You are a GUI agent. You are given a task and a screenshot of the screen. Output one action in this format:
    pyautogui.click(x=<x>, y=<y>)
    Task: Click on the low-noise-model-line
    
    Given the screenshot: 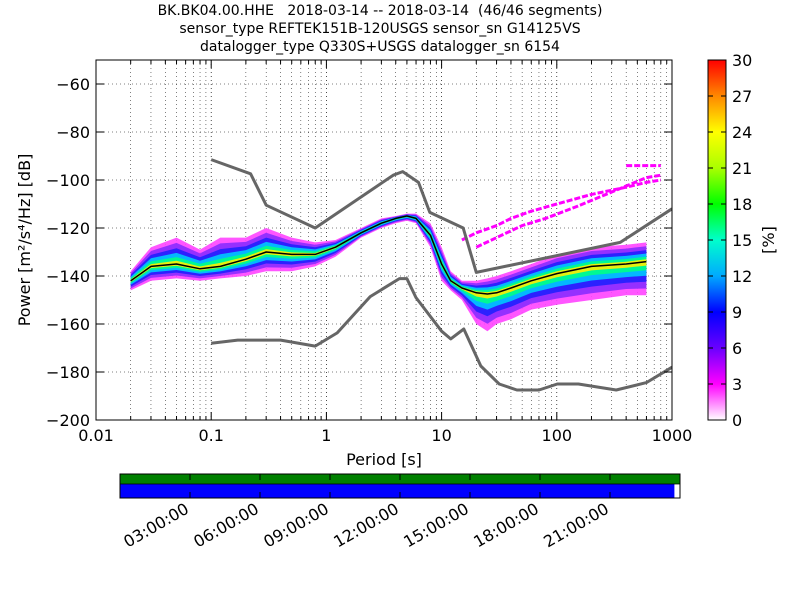 What is the action you would take?
    pyautogui.click(x=441, y=334)
    